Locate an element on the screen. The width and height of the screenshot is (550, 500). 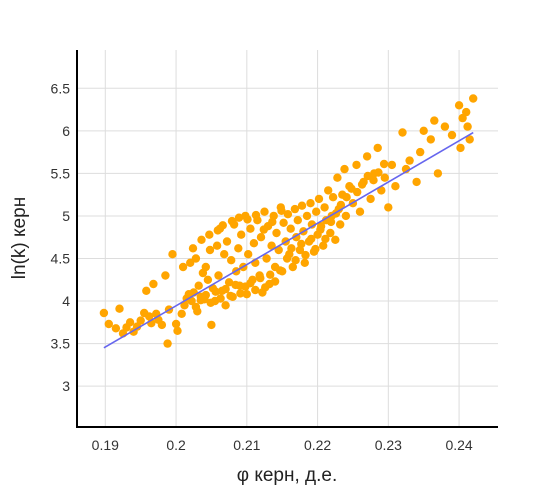
x-tick-label: 0.22 is located at coordinates (317, 445).